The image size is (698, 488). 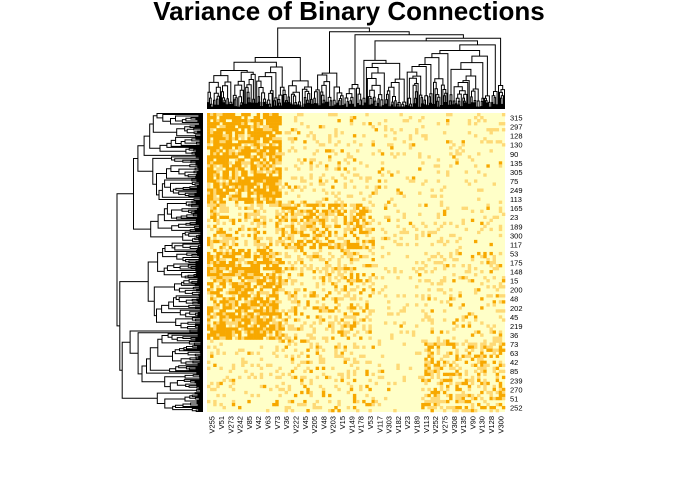 What do you see at coordinates (417, 425) in the screenshot?
I see `column-label: V189` at bounding box center [417, 425].